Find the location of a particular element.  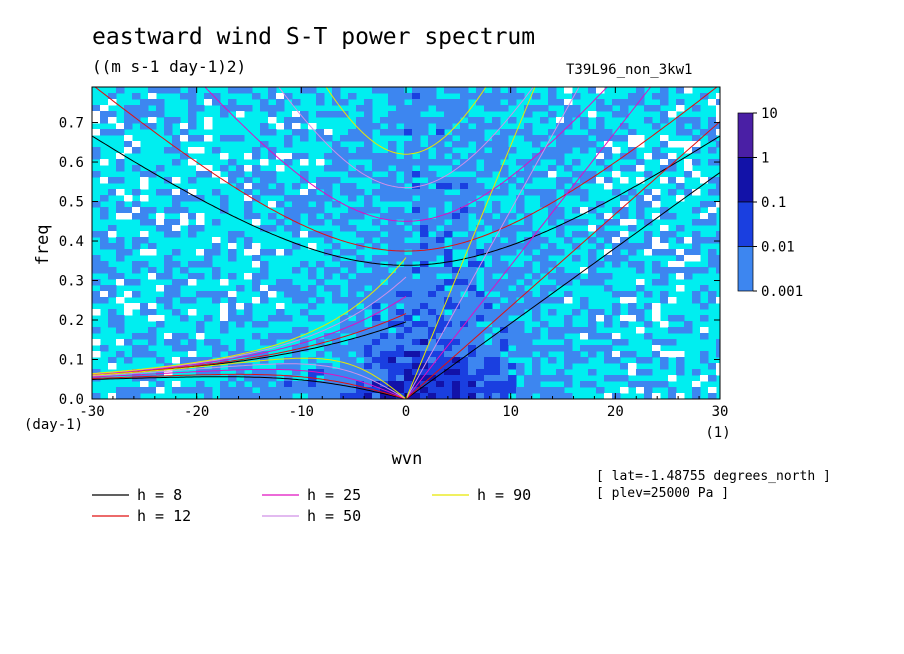

y-tick-label: 0.3 is located at coordinates (71, 282).